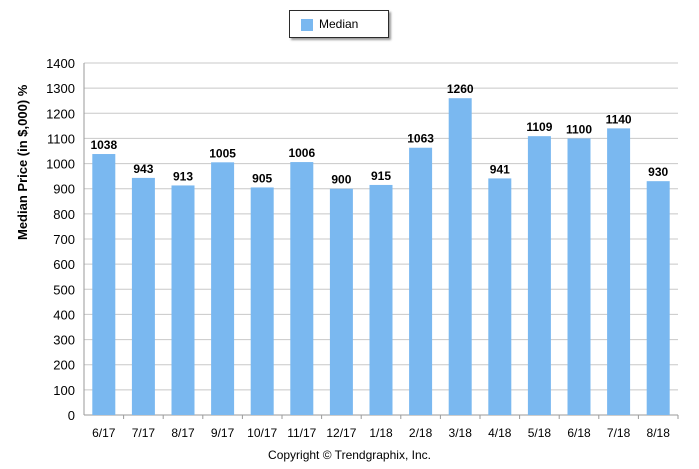 The image size is (699, 469). What do you see at coordinates (143, 169) in the screenshot?
I see `data-label: 943` at bounding box center [143, 169].